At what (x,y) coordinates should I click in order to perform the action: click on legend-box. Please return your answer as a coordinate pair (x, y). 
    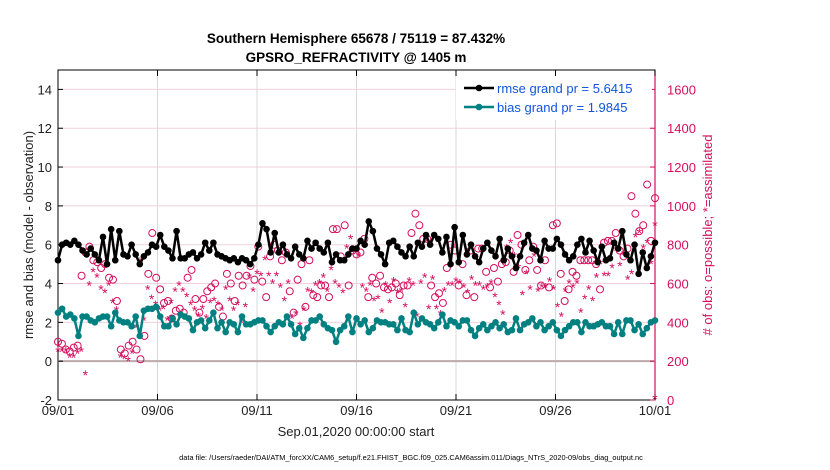
    Looking at the image, I should click on (554, 98).